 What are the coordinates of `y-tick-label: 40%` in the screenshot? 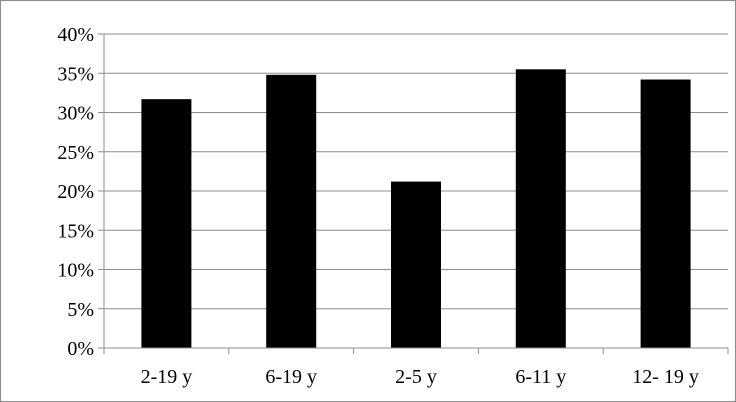 It's located at (75, 35).